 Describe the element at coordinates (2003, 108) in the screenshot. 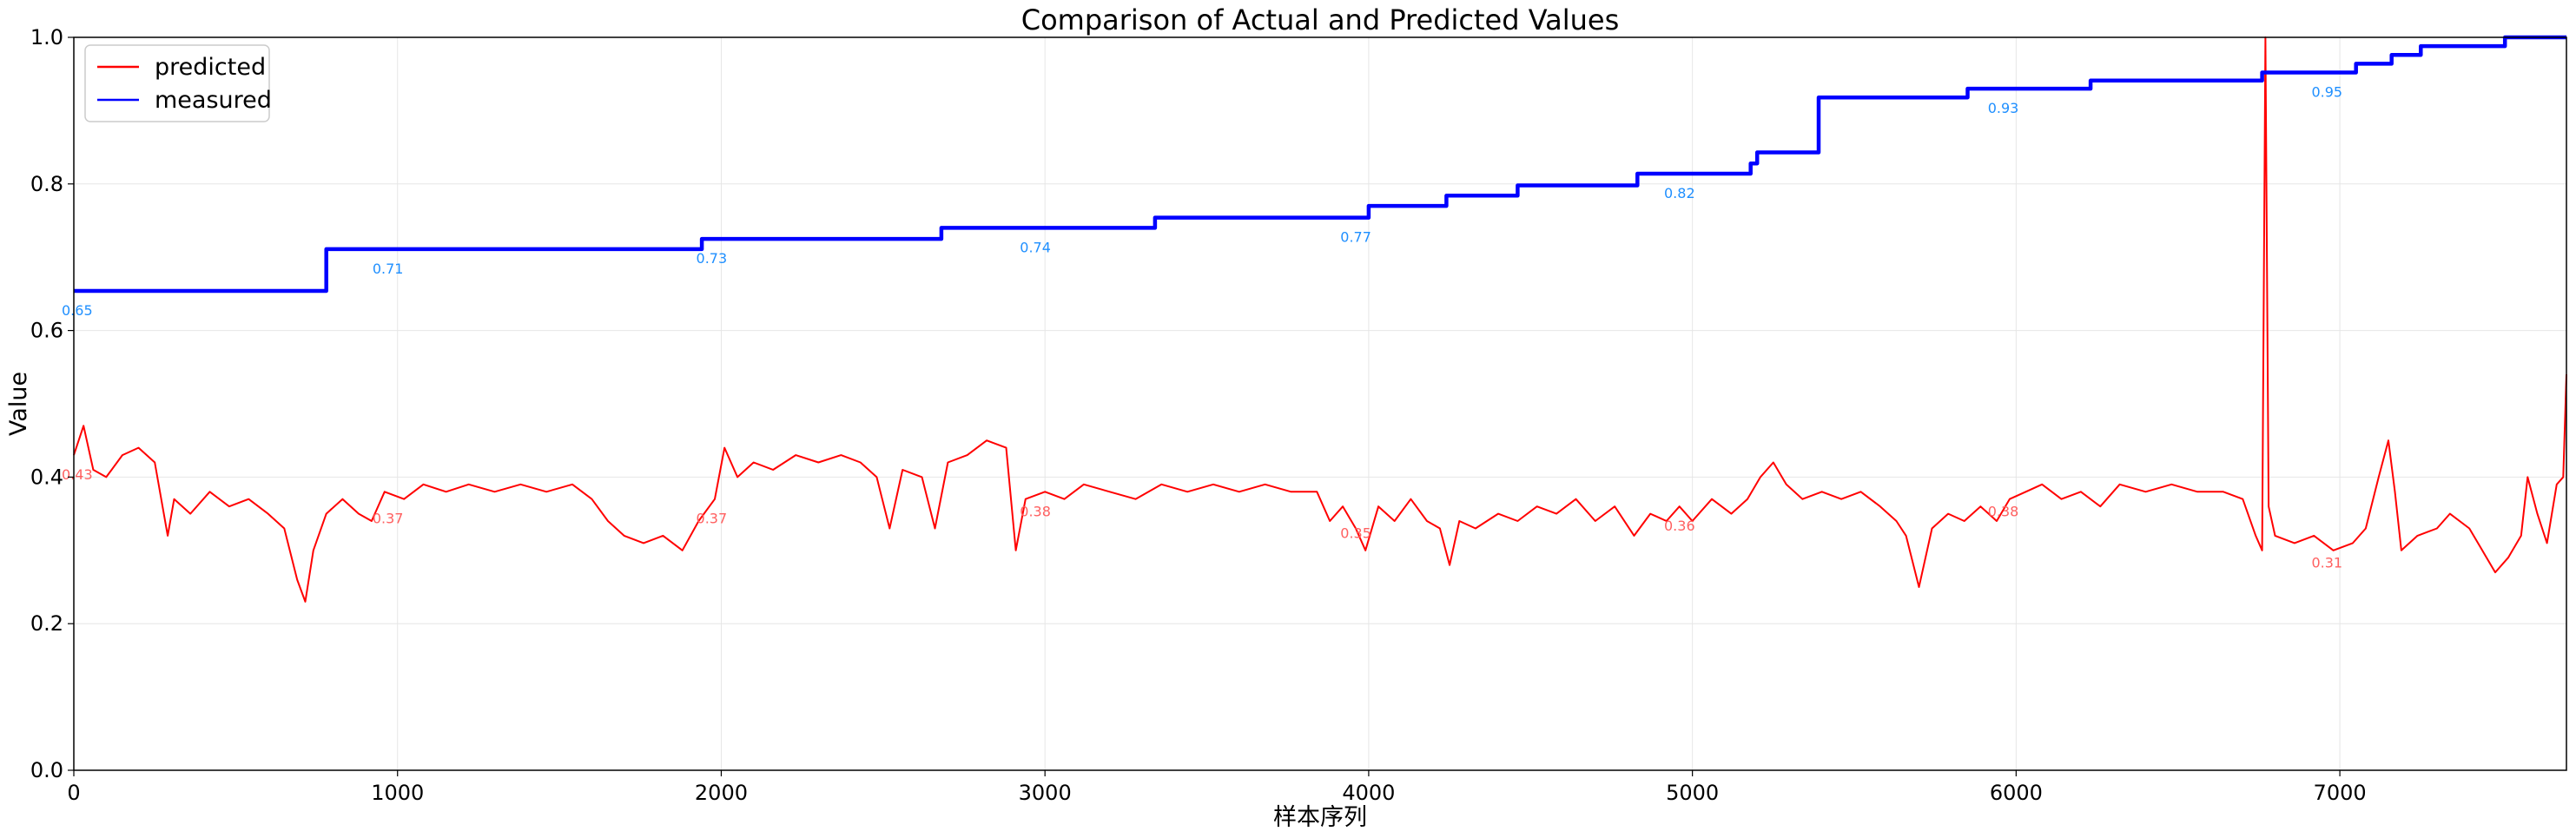

I see `annotation-measured: 0.93` at that location.